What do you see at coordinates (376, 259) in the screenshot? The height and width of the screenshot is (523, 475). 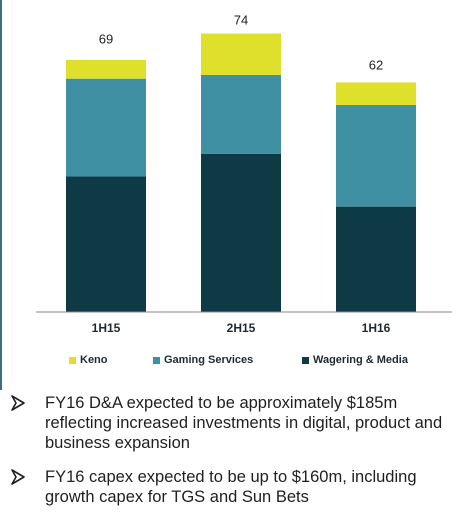 I see `bar-segment-wagering-media-1h16` at bounding box center [376, 259].